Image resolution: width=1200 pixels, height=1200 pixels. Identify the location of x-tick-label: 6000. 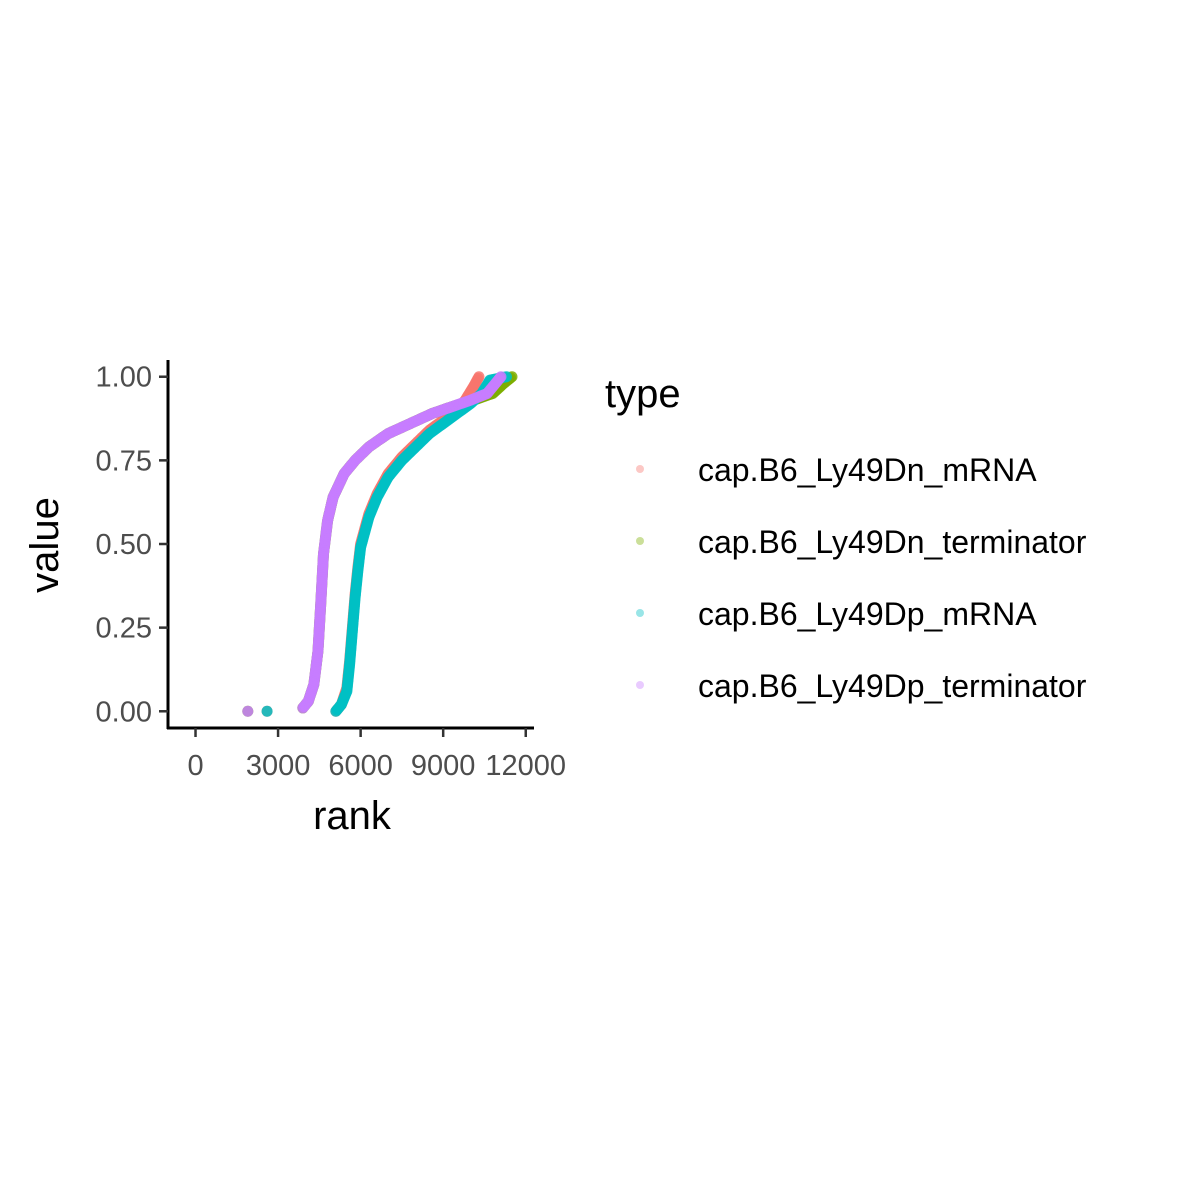
(360, 766).